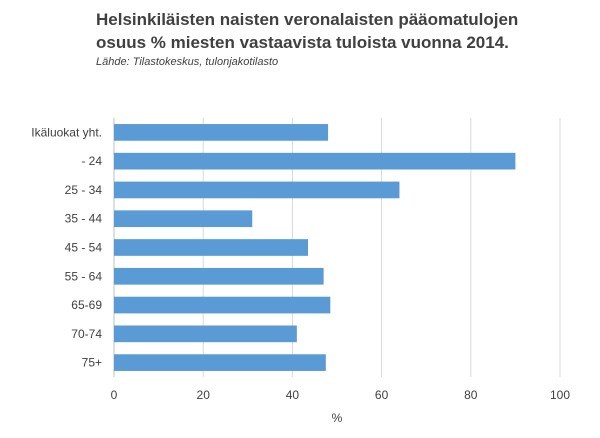 The height and width of the screenshot is (438, 600). What do you see at coordinates (187, 62) in the screenshot?
I see `chart-subtitle: Lähde: Tilastokeskus, tulonjakotilasto` at bounding box center [187, 62].